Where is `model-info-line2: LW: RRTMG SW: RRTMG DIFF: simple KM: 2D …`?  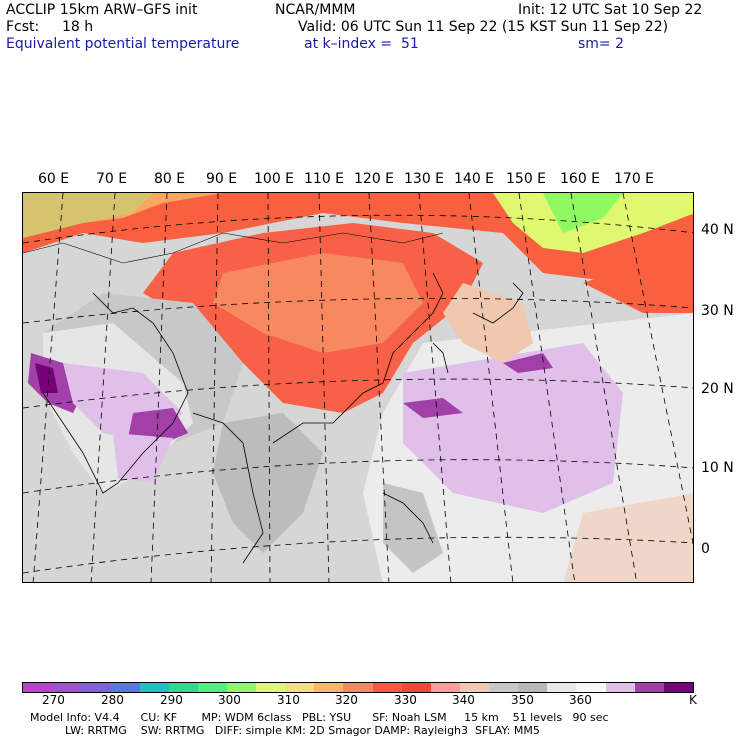
model-info-line2: LW: RRTMG SW: RRTMG DIFF: simple KM: 2D … is located at coordinates (285, 730).